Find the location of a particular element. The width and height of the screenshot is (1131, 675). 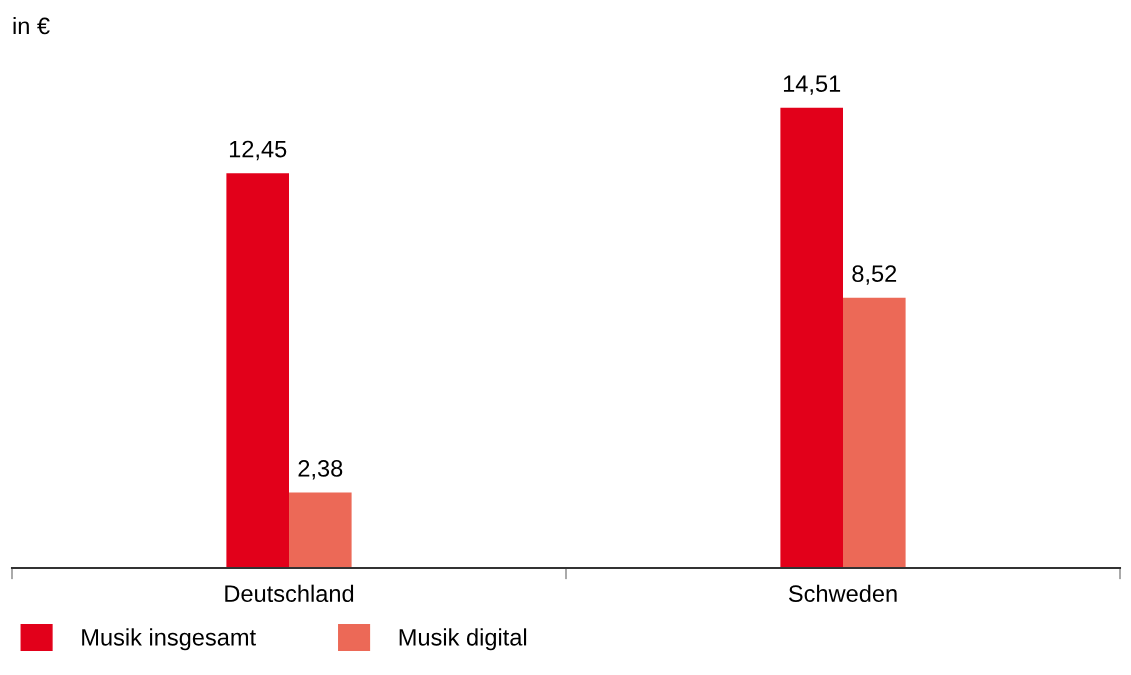

legend-label: Musik insgesamt is located at coordinates (169, 639).